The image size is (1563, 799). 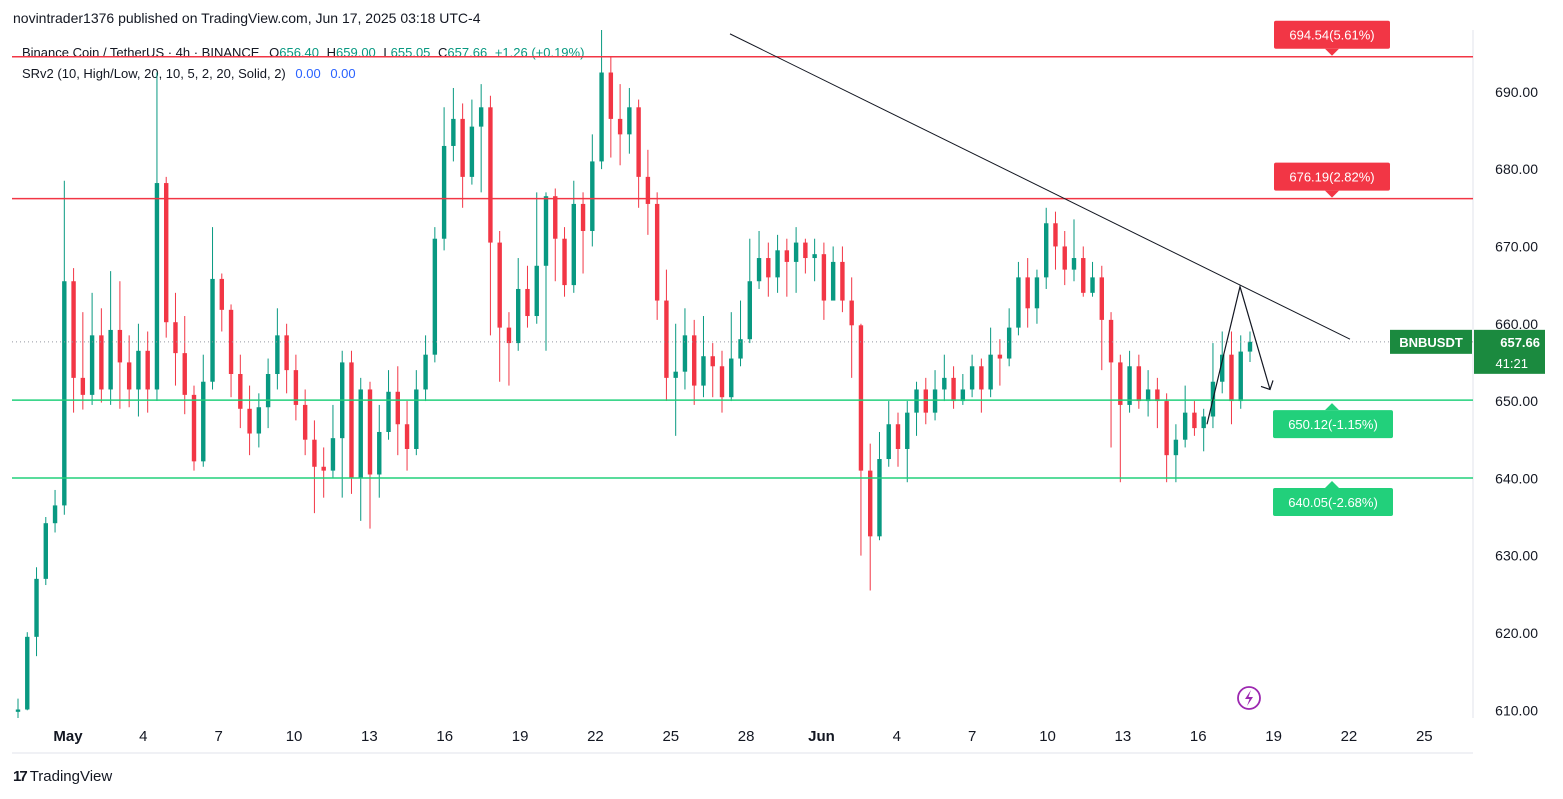 I want to click on support-tag, so click(x=1333, y=501).